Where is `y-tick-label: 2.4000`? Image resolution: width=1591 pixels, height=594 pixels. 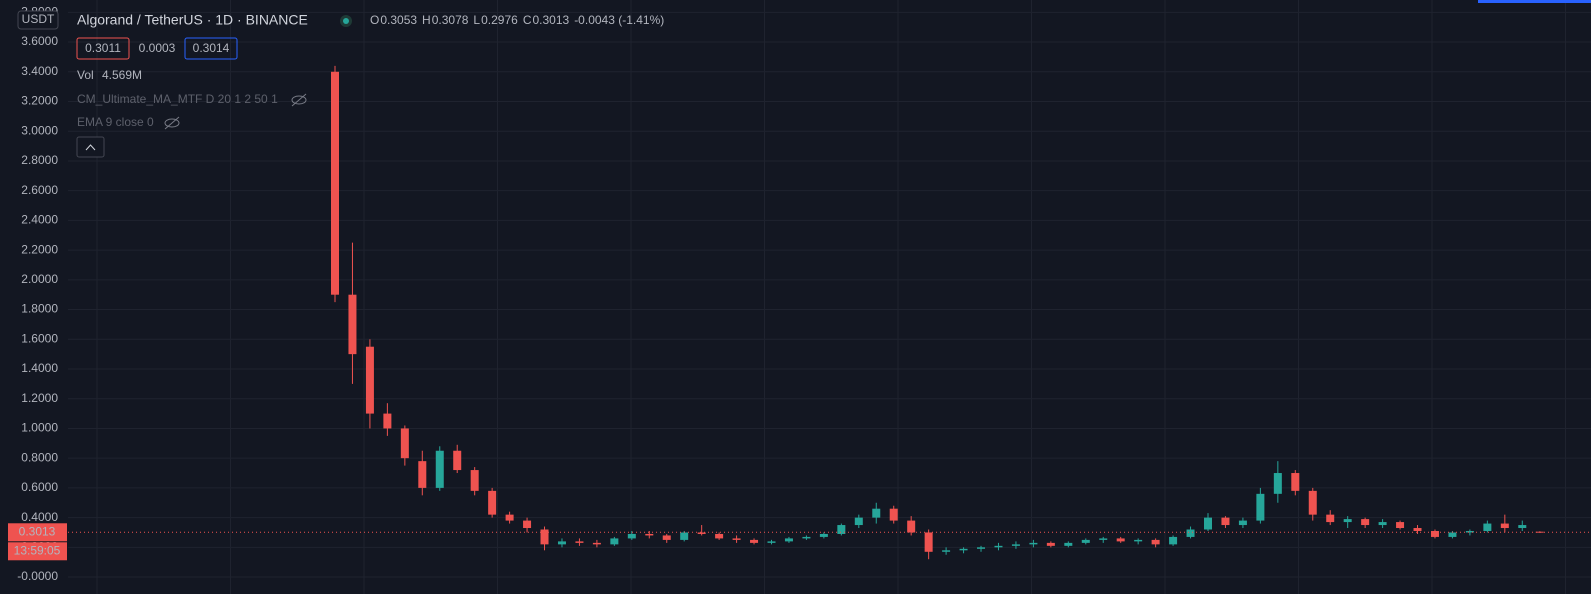
y-tick-label: 2.4000 is located at coordinates (39, 220).